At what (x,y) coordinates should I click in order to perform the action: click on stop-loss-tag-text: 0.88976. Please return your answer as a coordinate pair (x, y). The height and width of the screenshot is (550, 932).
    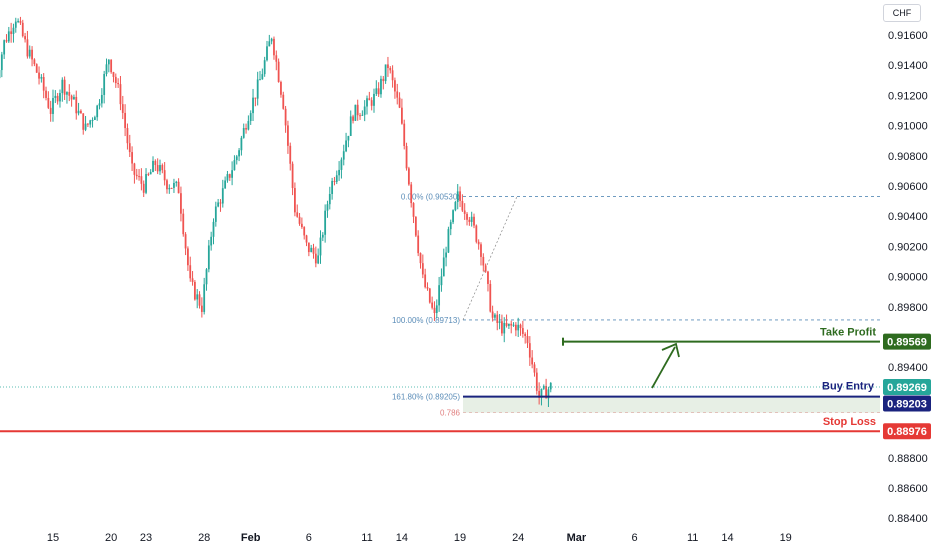
    Looking at the image, I should click on (907, 432).